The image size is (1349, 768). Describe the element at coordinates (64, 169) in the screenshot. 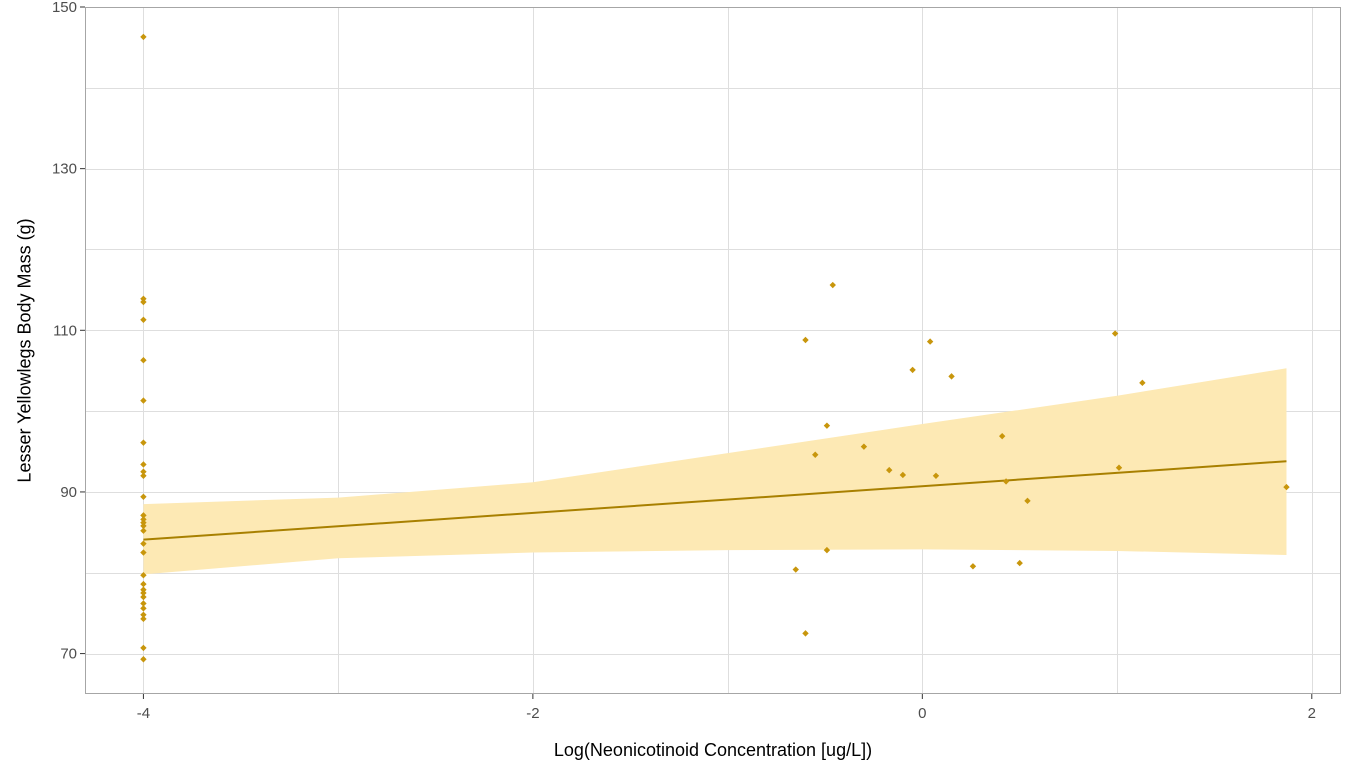

I see `y-tick-label: 130` at that location.